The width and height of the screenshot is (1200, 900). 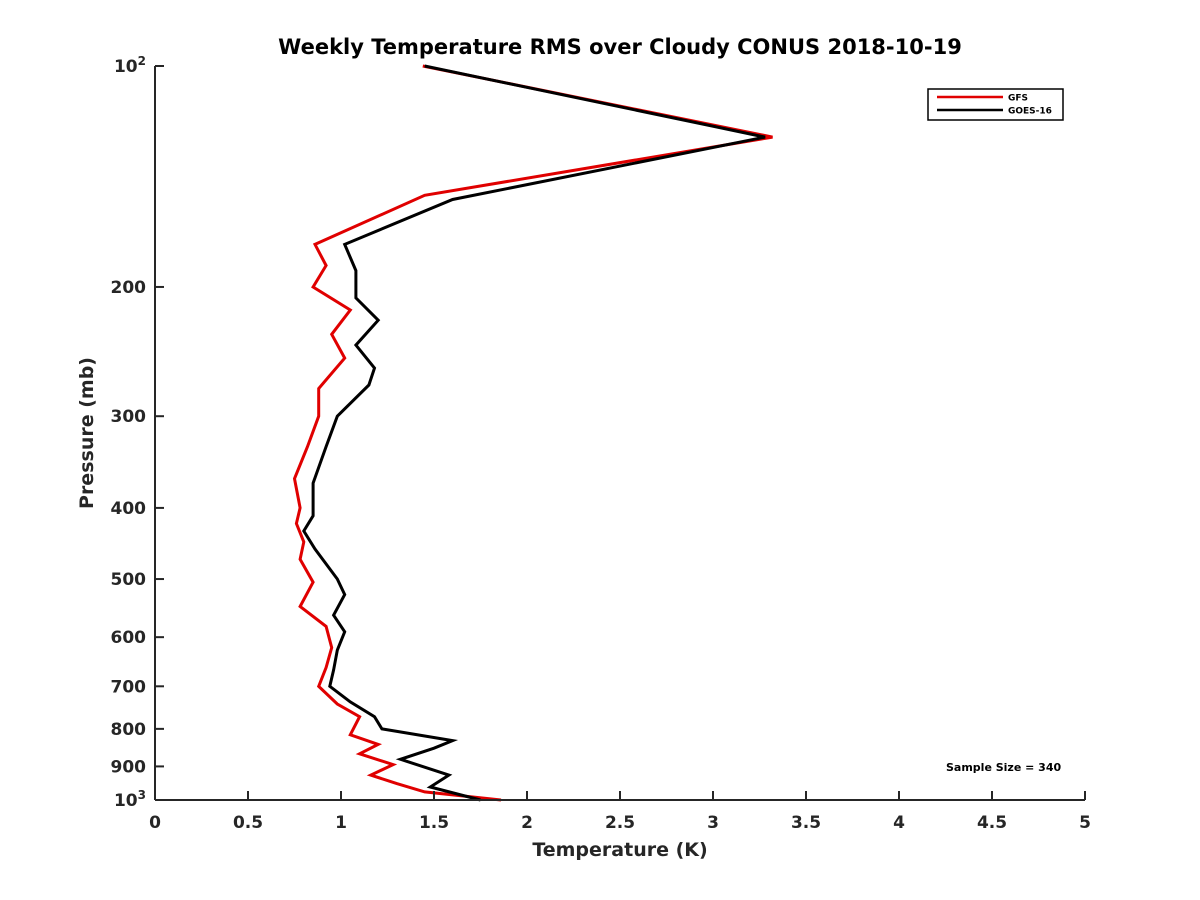 I want to click on y-axis: 10² 200 300 400 500 600 700 800 900 10³, so click(x=137, y=432).